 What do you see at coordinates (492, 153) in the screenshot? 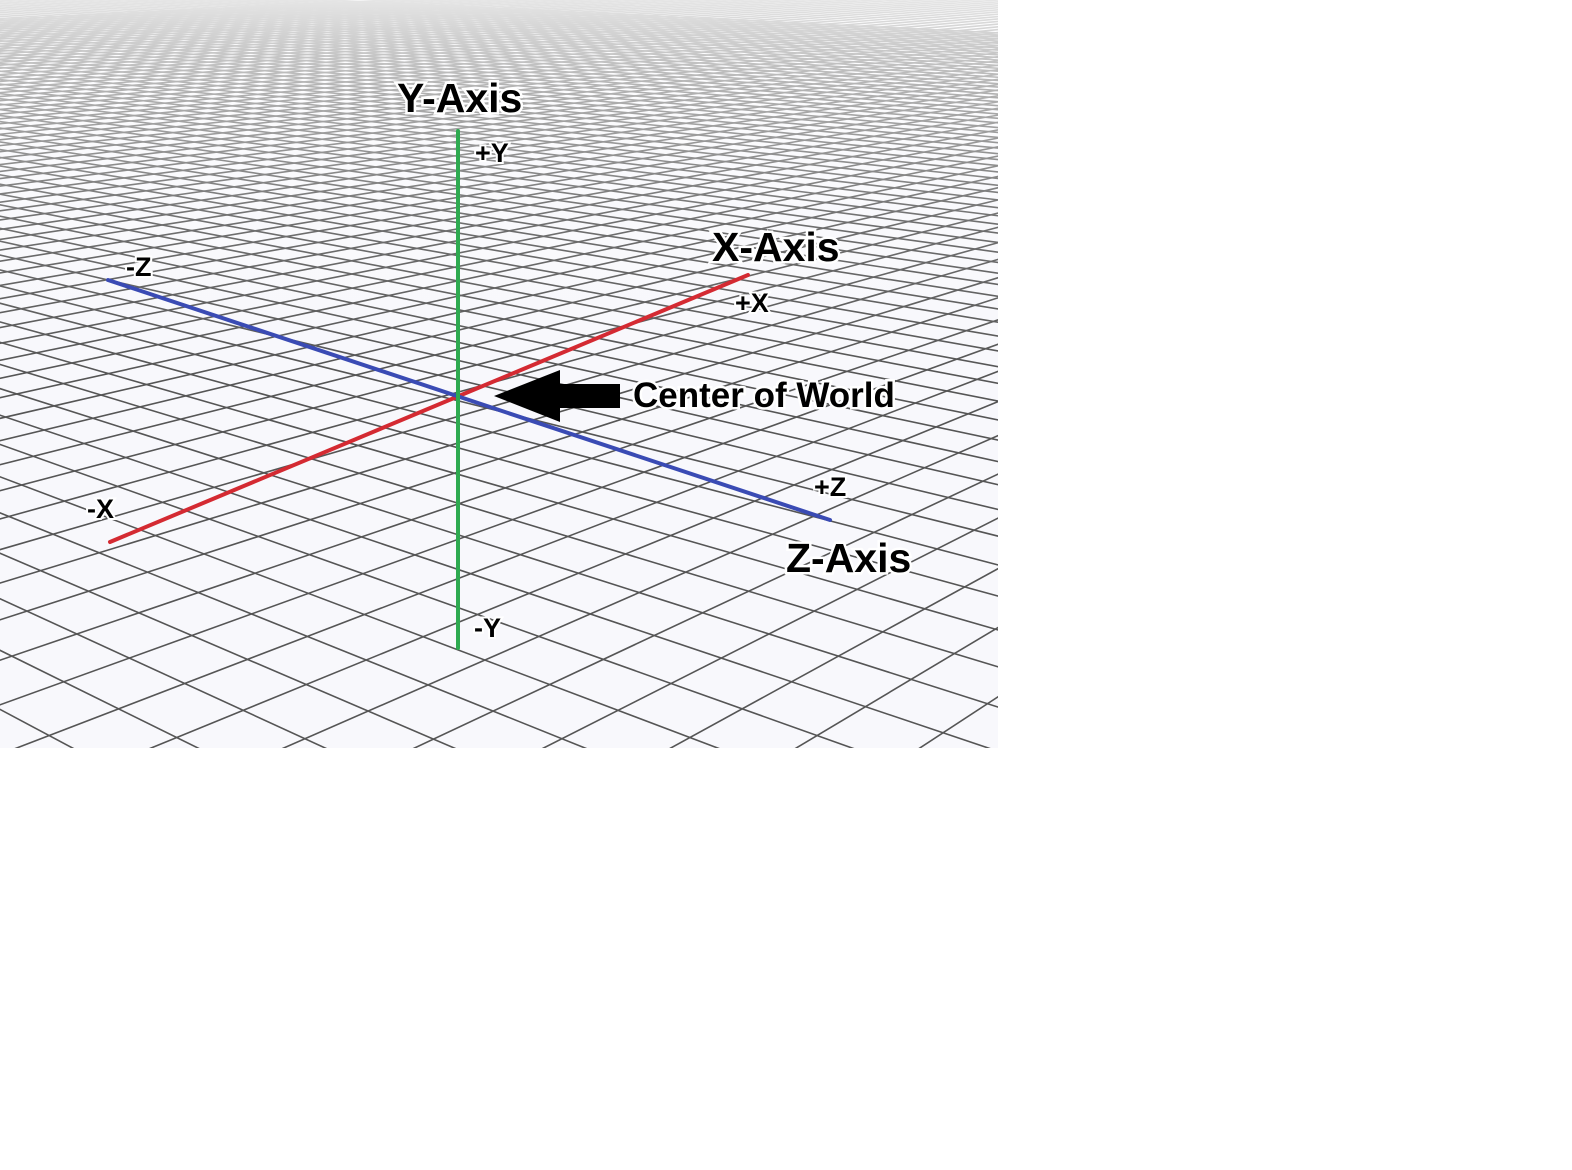
I see `y-positive-label: +Y` at bounding box center [492, 153].